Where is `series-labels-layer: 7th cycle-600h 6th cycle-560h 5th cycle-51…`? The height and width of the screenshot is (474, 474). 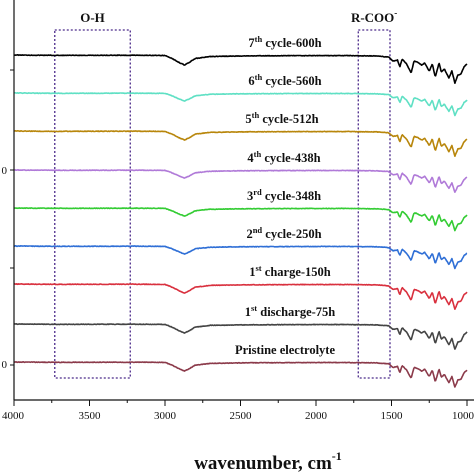 series-labels-layer: 7th cycle-600h 6th cycle-560h 5th cycle-51… is located at coordinates (285, 195).